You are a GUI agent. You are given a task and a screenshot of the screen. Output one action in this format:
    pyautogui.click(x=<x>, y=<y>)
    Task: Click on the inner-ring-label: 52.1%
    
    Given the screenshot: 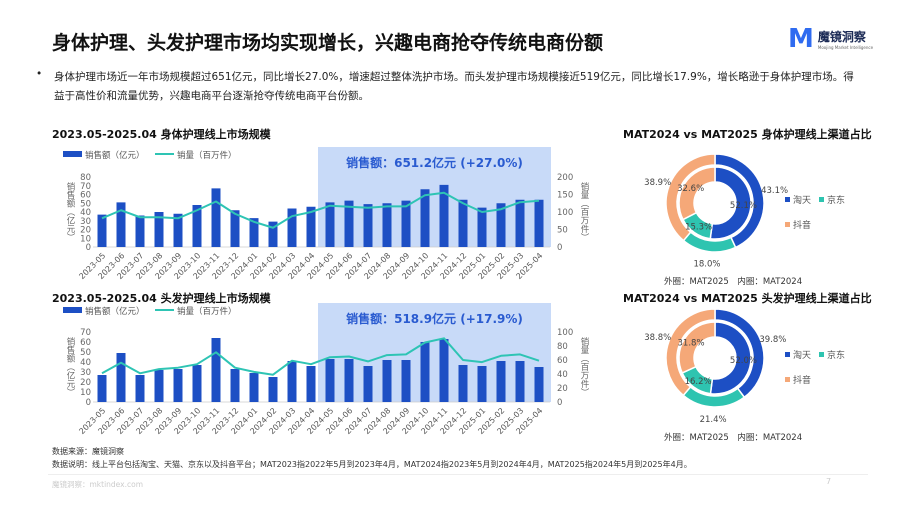 What is the action you would take?
    pyautogui.click(x=743, y=206)
    